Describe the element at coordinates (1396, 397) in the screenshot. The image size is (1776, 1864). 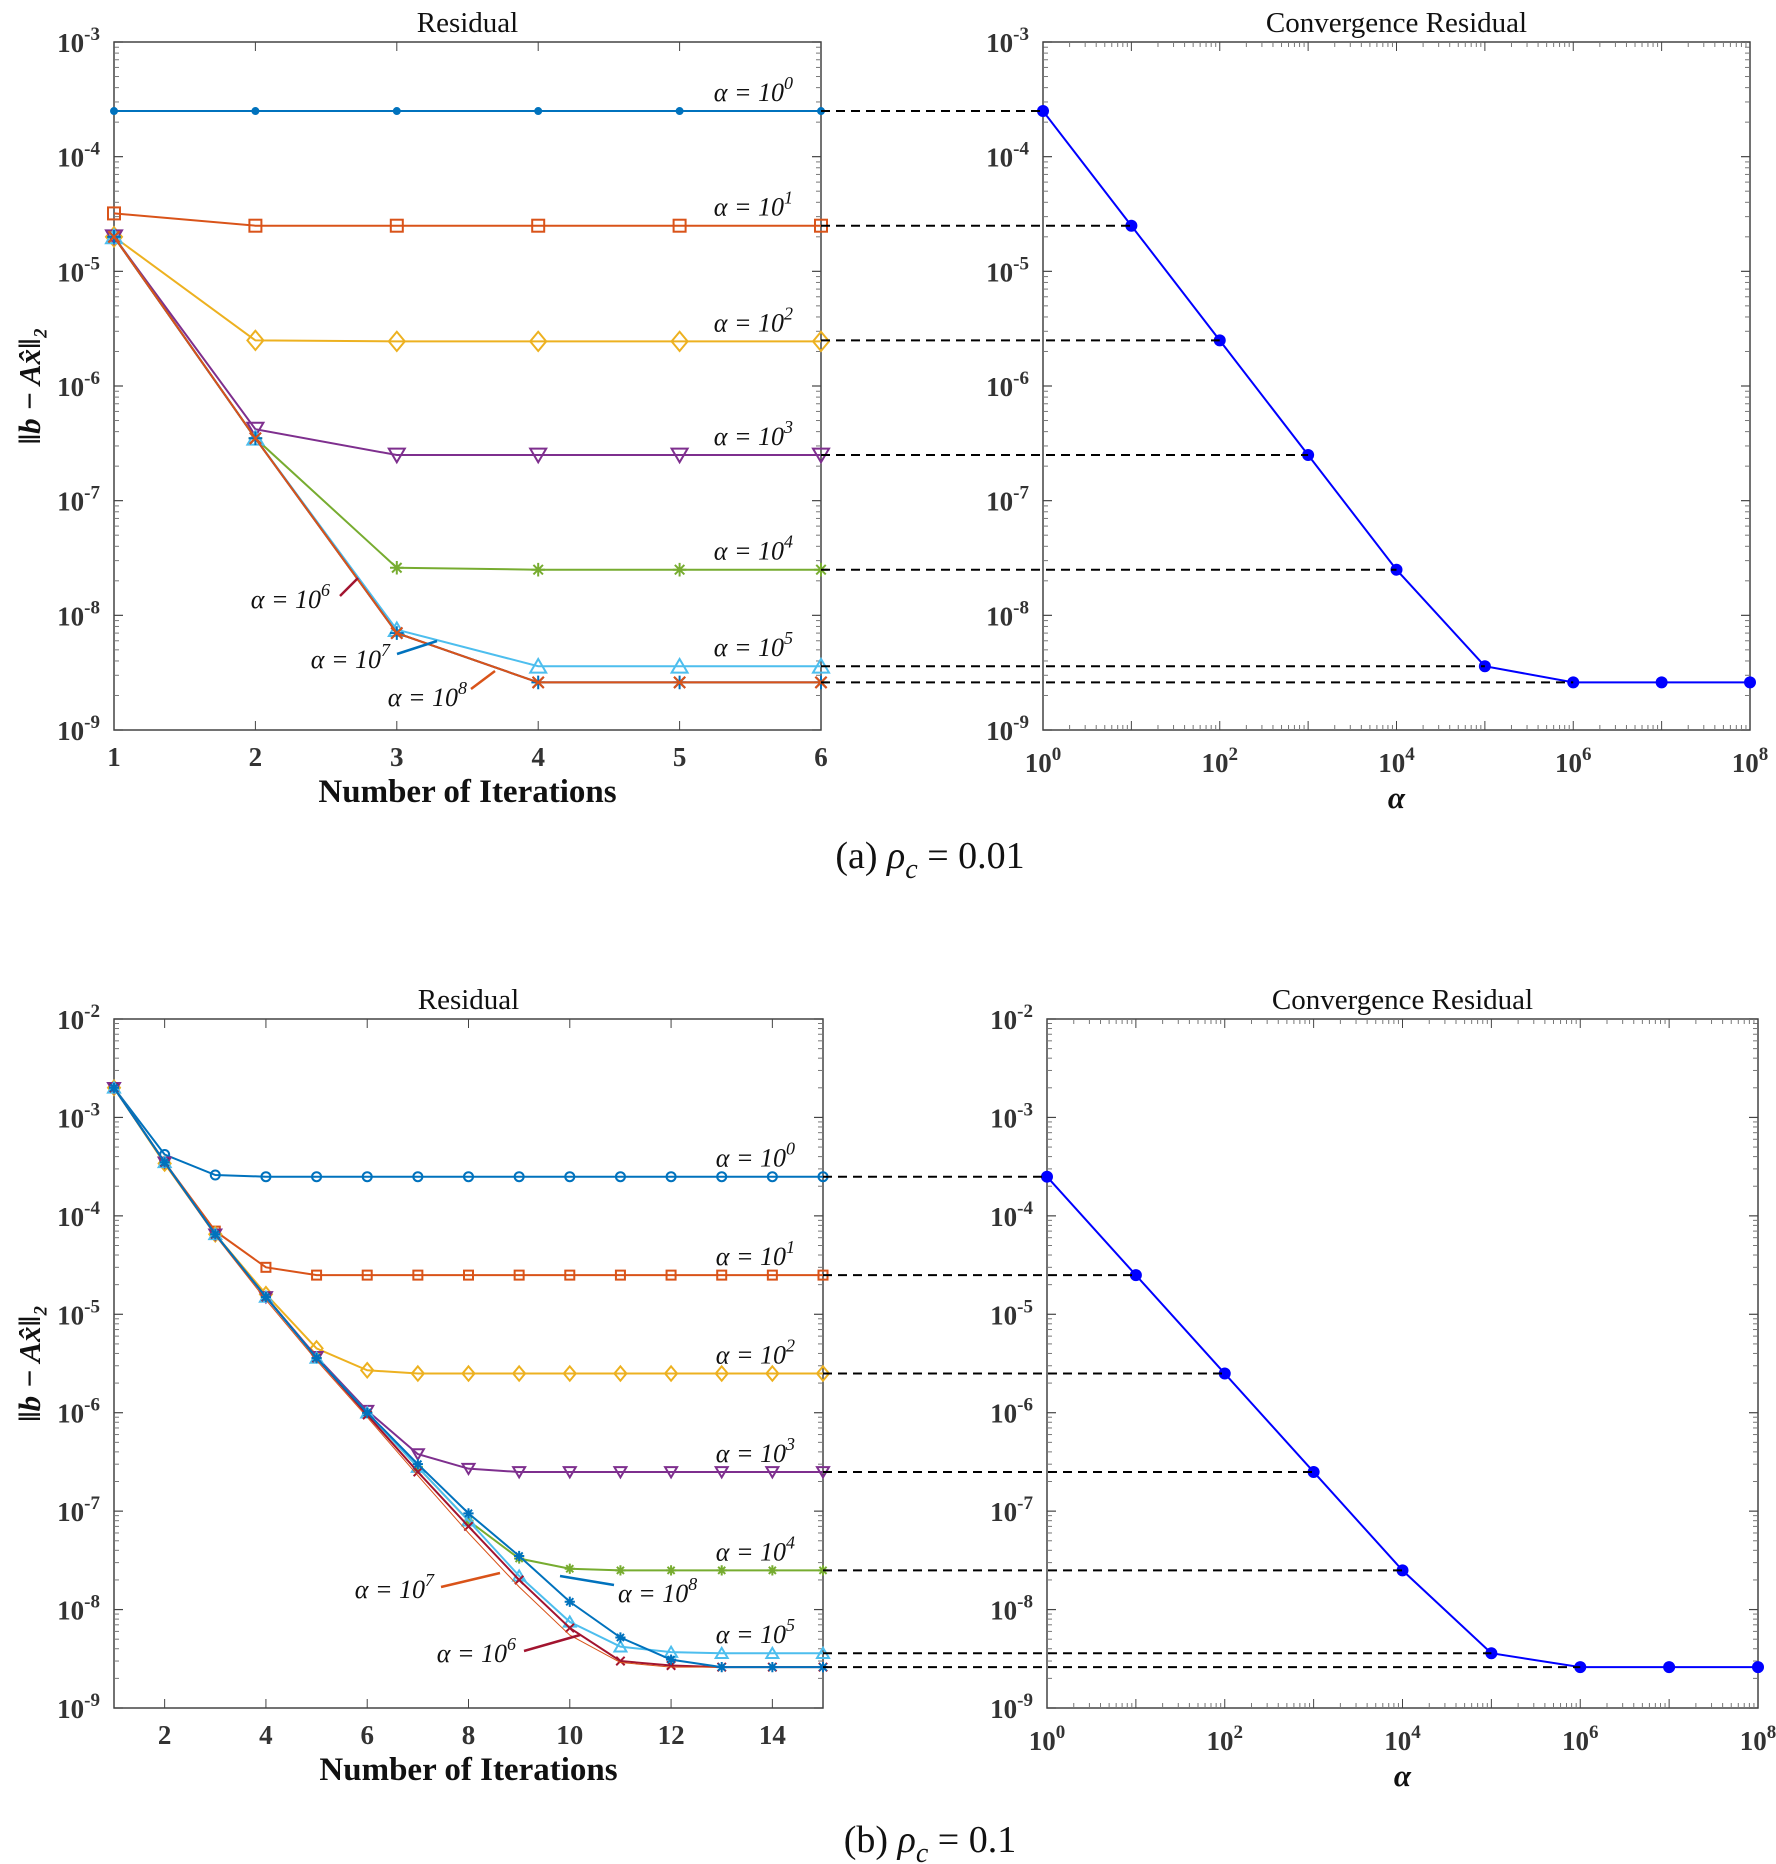
I see `series-convergence` at that location.